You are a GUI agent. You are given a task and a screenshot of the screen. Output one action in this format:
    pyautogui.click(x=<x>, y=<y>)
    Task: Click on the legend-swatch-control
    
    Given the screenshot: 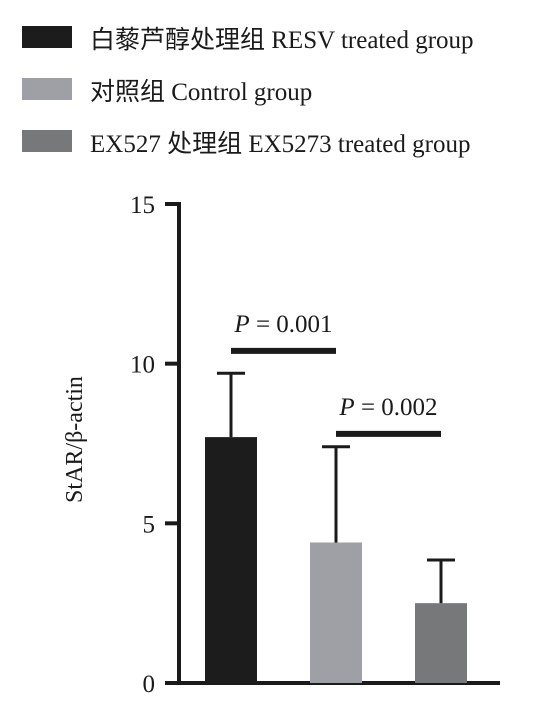 What is the action you would take?
    pyautogui.click(x=47, y=89)
    